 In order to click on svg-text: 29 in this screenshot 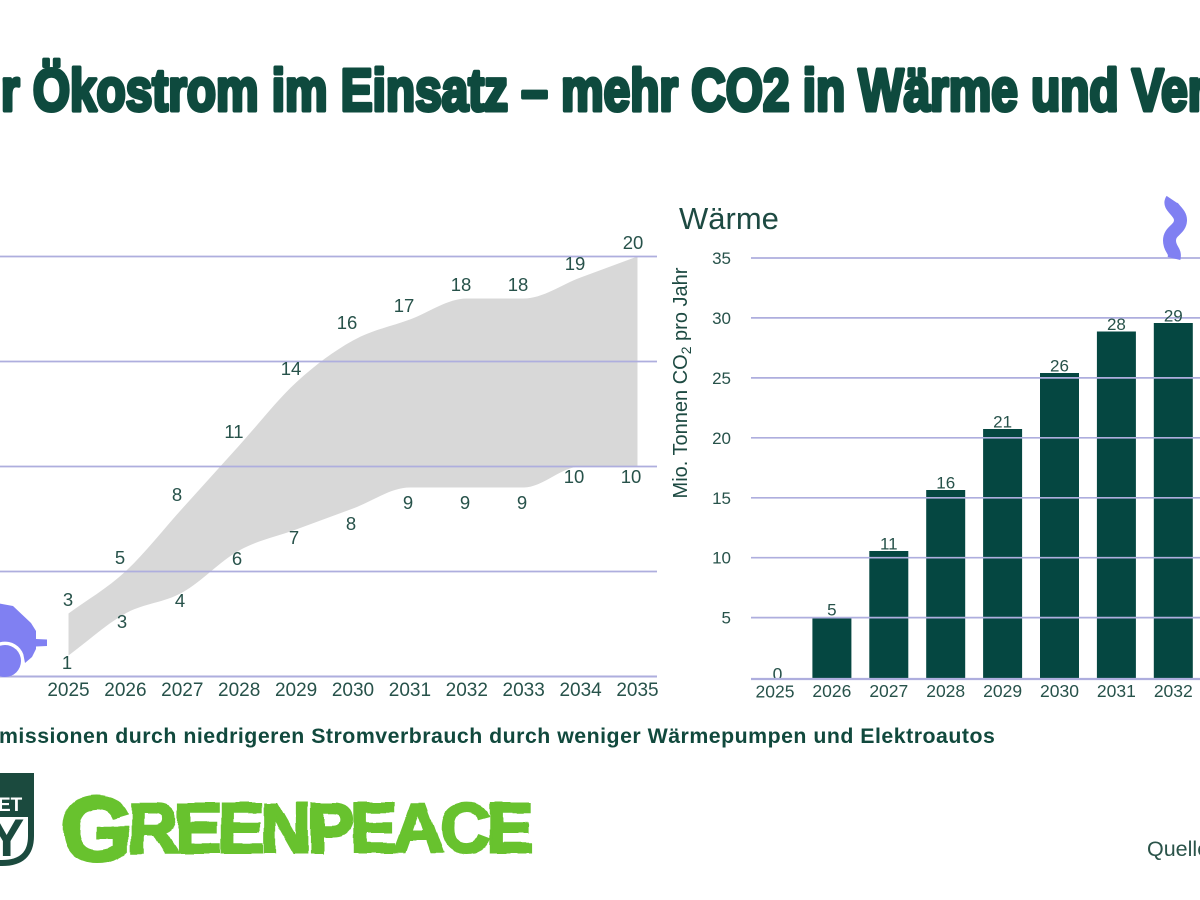, I will do `click(1173, 316)`.